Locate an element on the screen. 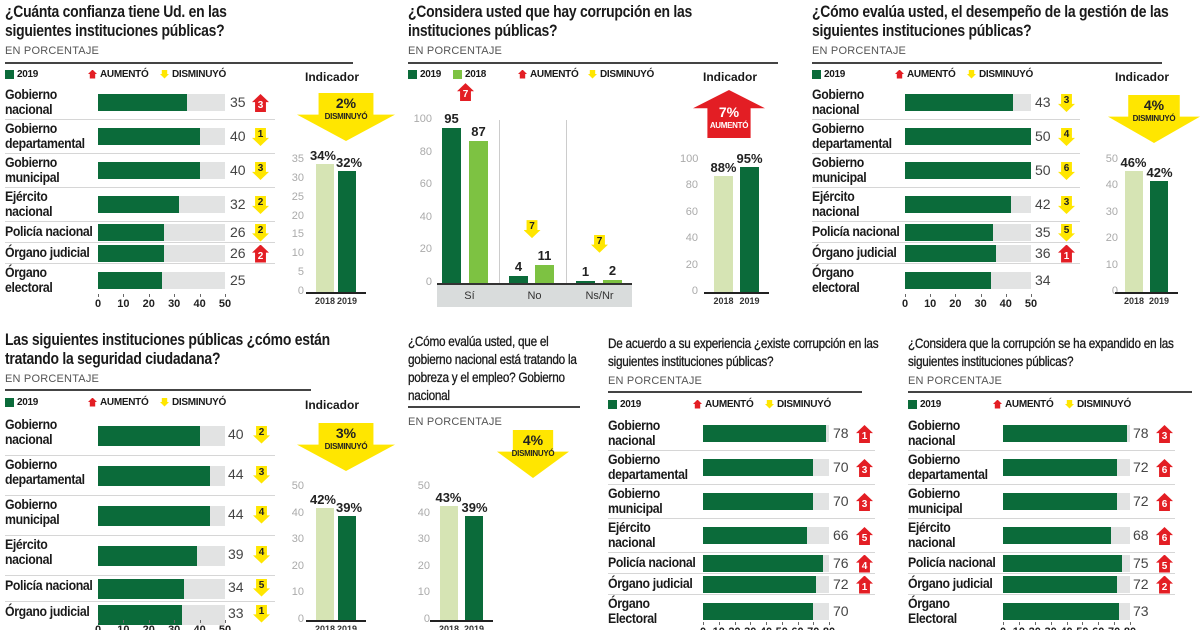 Image resolution: width=1200 pixels, height=630 pixels. row-label: Órgano judicial is located at coordinates (950, 583).